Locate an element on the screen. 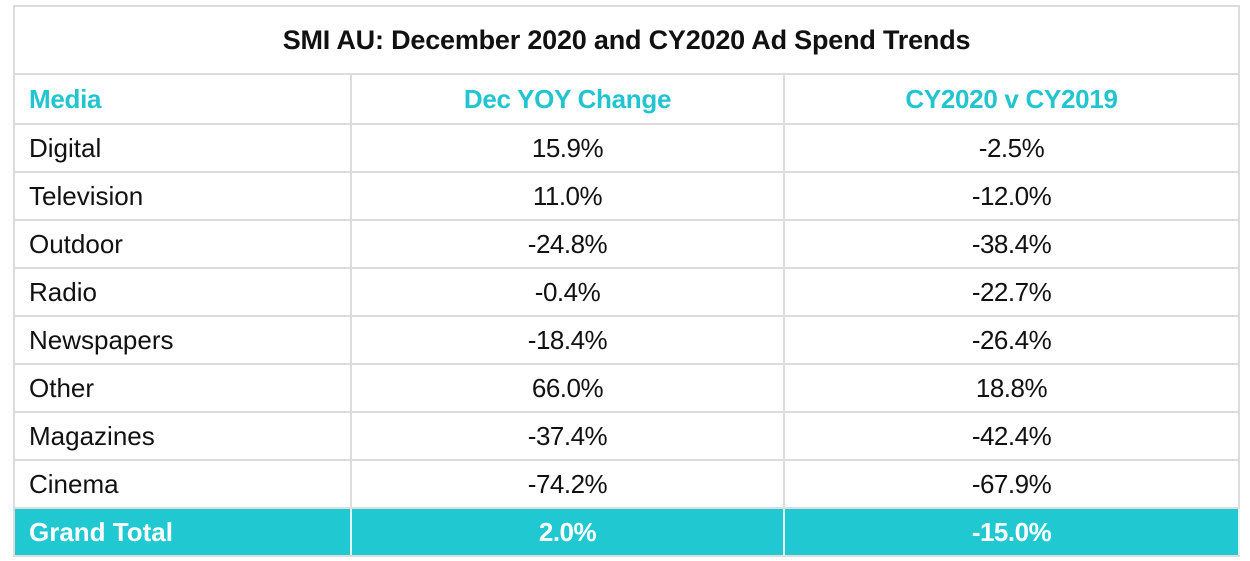 This screenshot has height=561, width=1250. cy-change-cell: -38.4% is located at coordinates (1011, 244).